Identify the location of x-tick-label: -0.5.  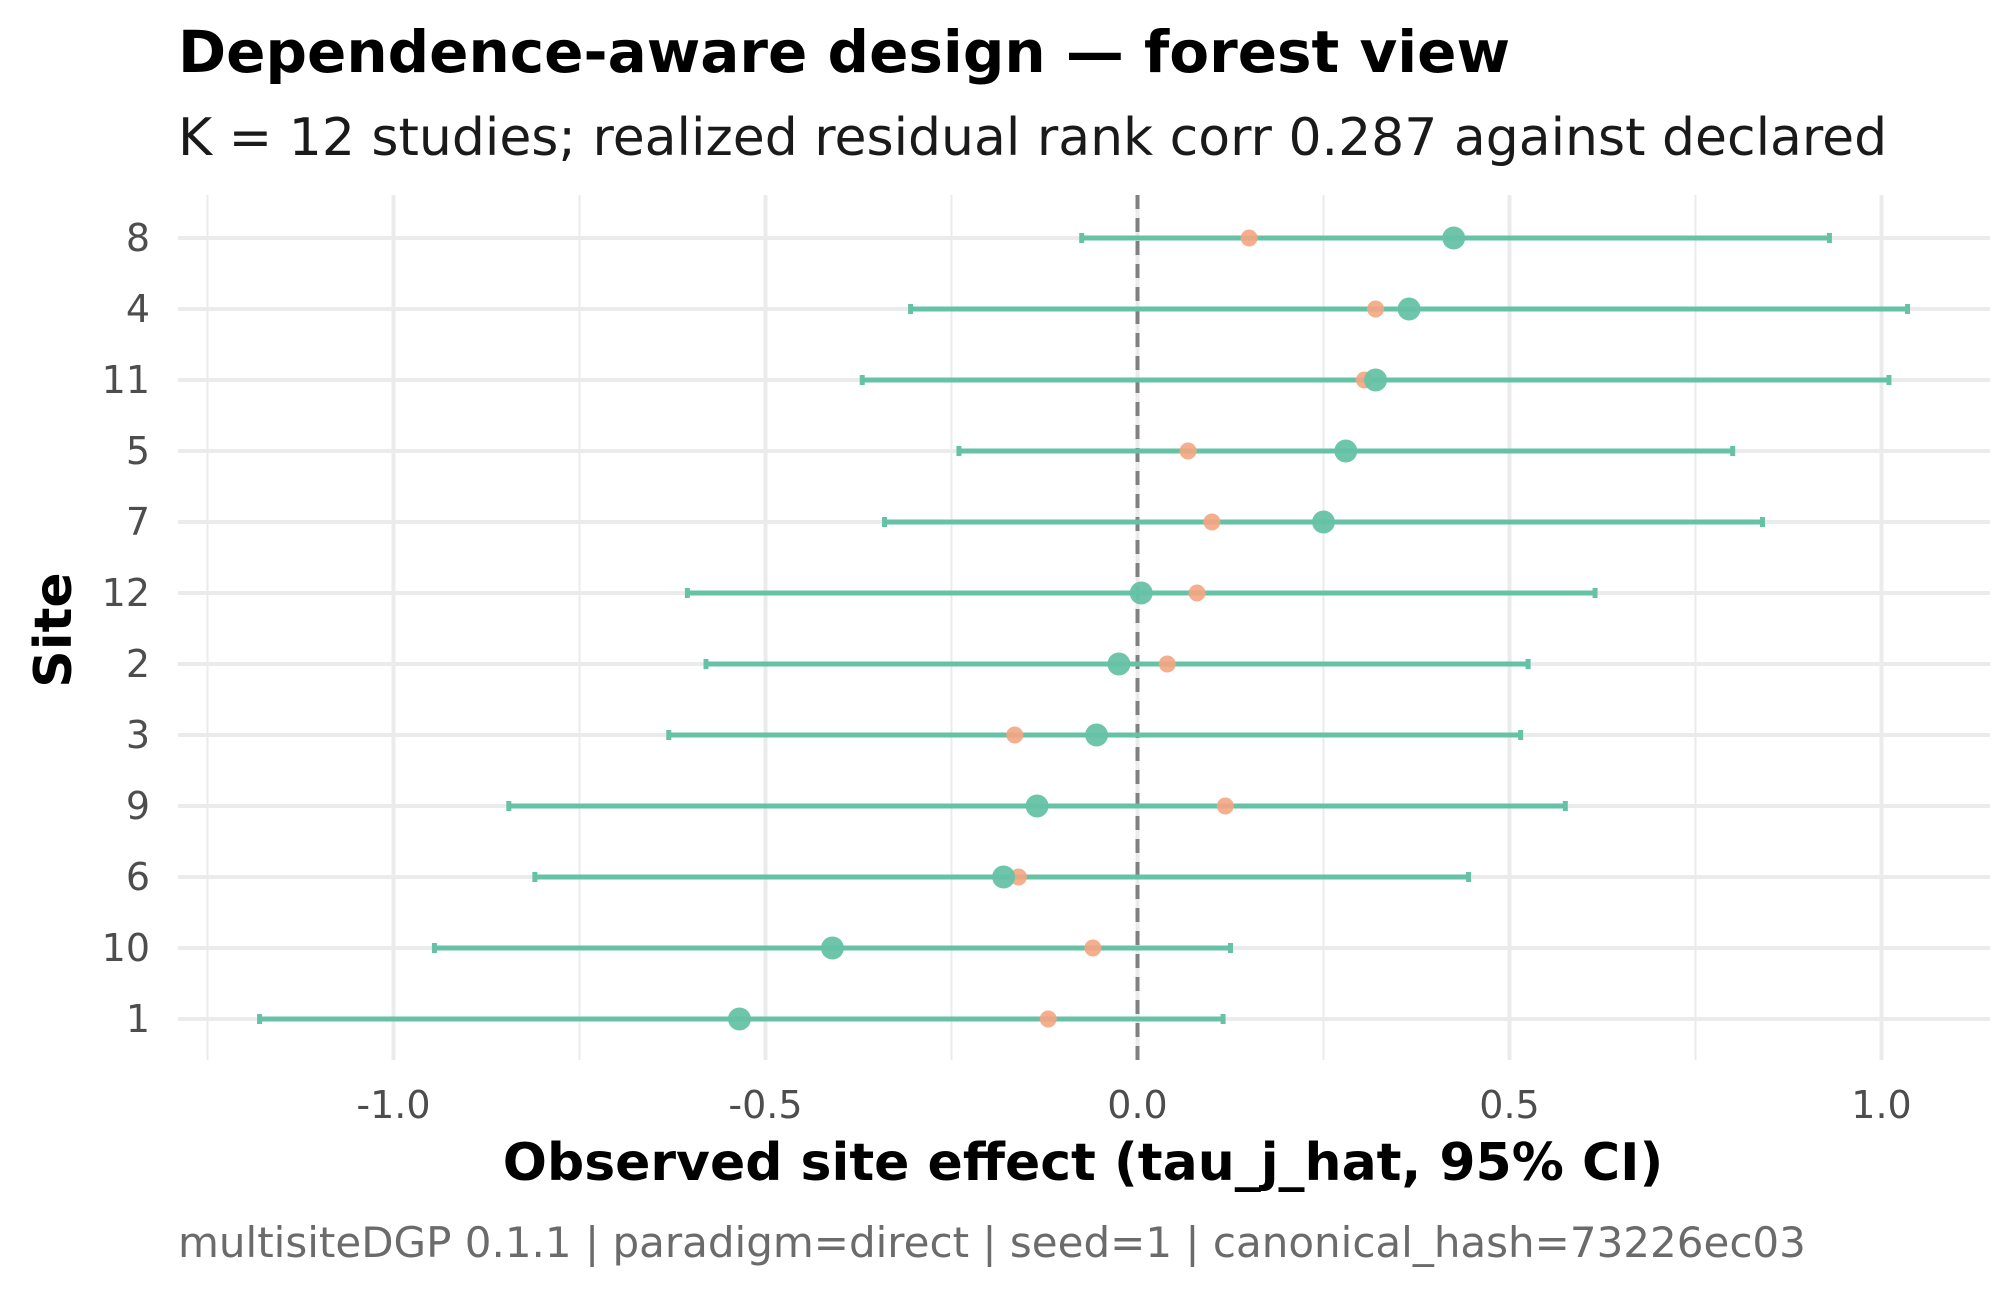
(765, 1105).